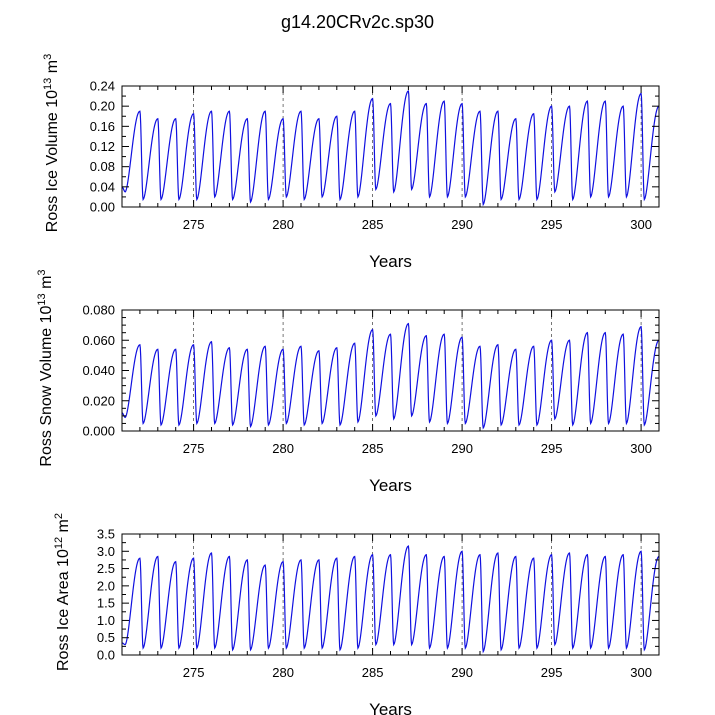 The width and height of the screenshot is (715, 715). Describe the element at coordinates (106, 551) in the screenshot. I see `y-tick-label: 3.0` at that location.